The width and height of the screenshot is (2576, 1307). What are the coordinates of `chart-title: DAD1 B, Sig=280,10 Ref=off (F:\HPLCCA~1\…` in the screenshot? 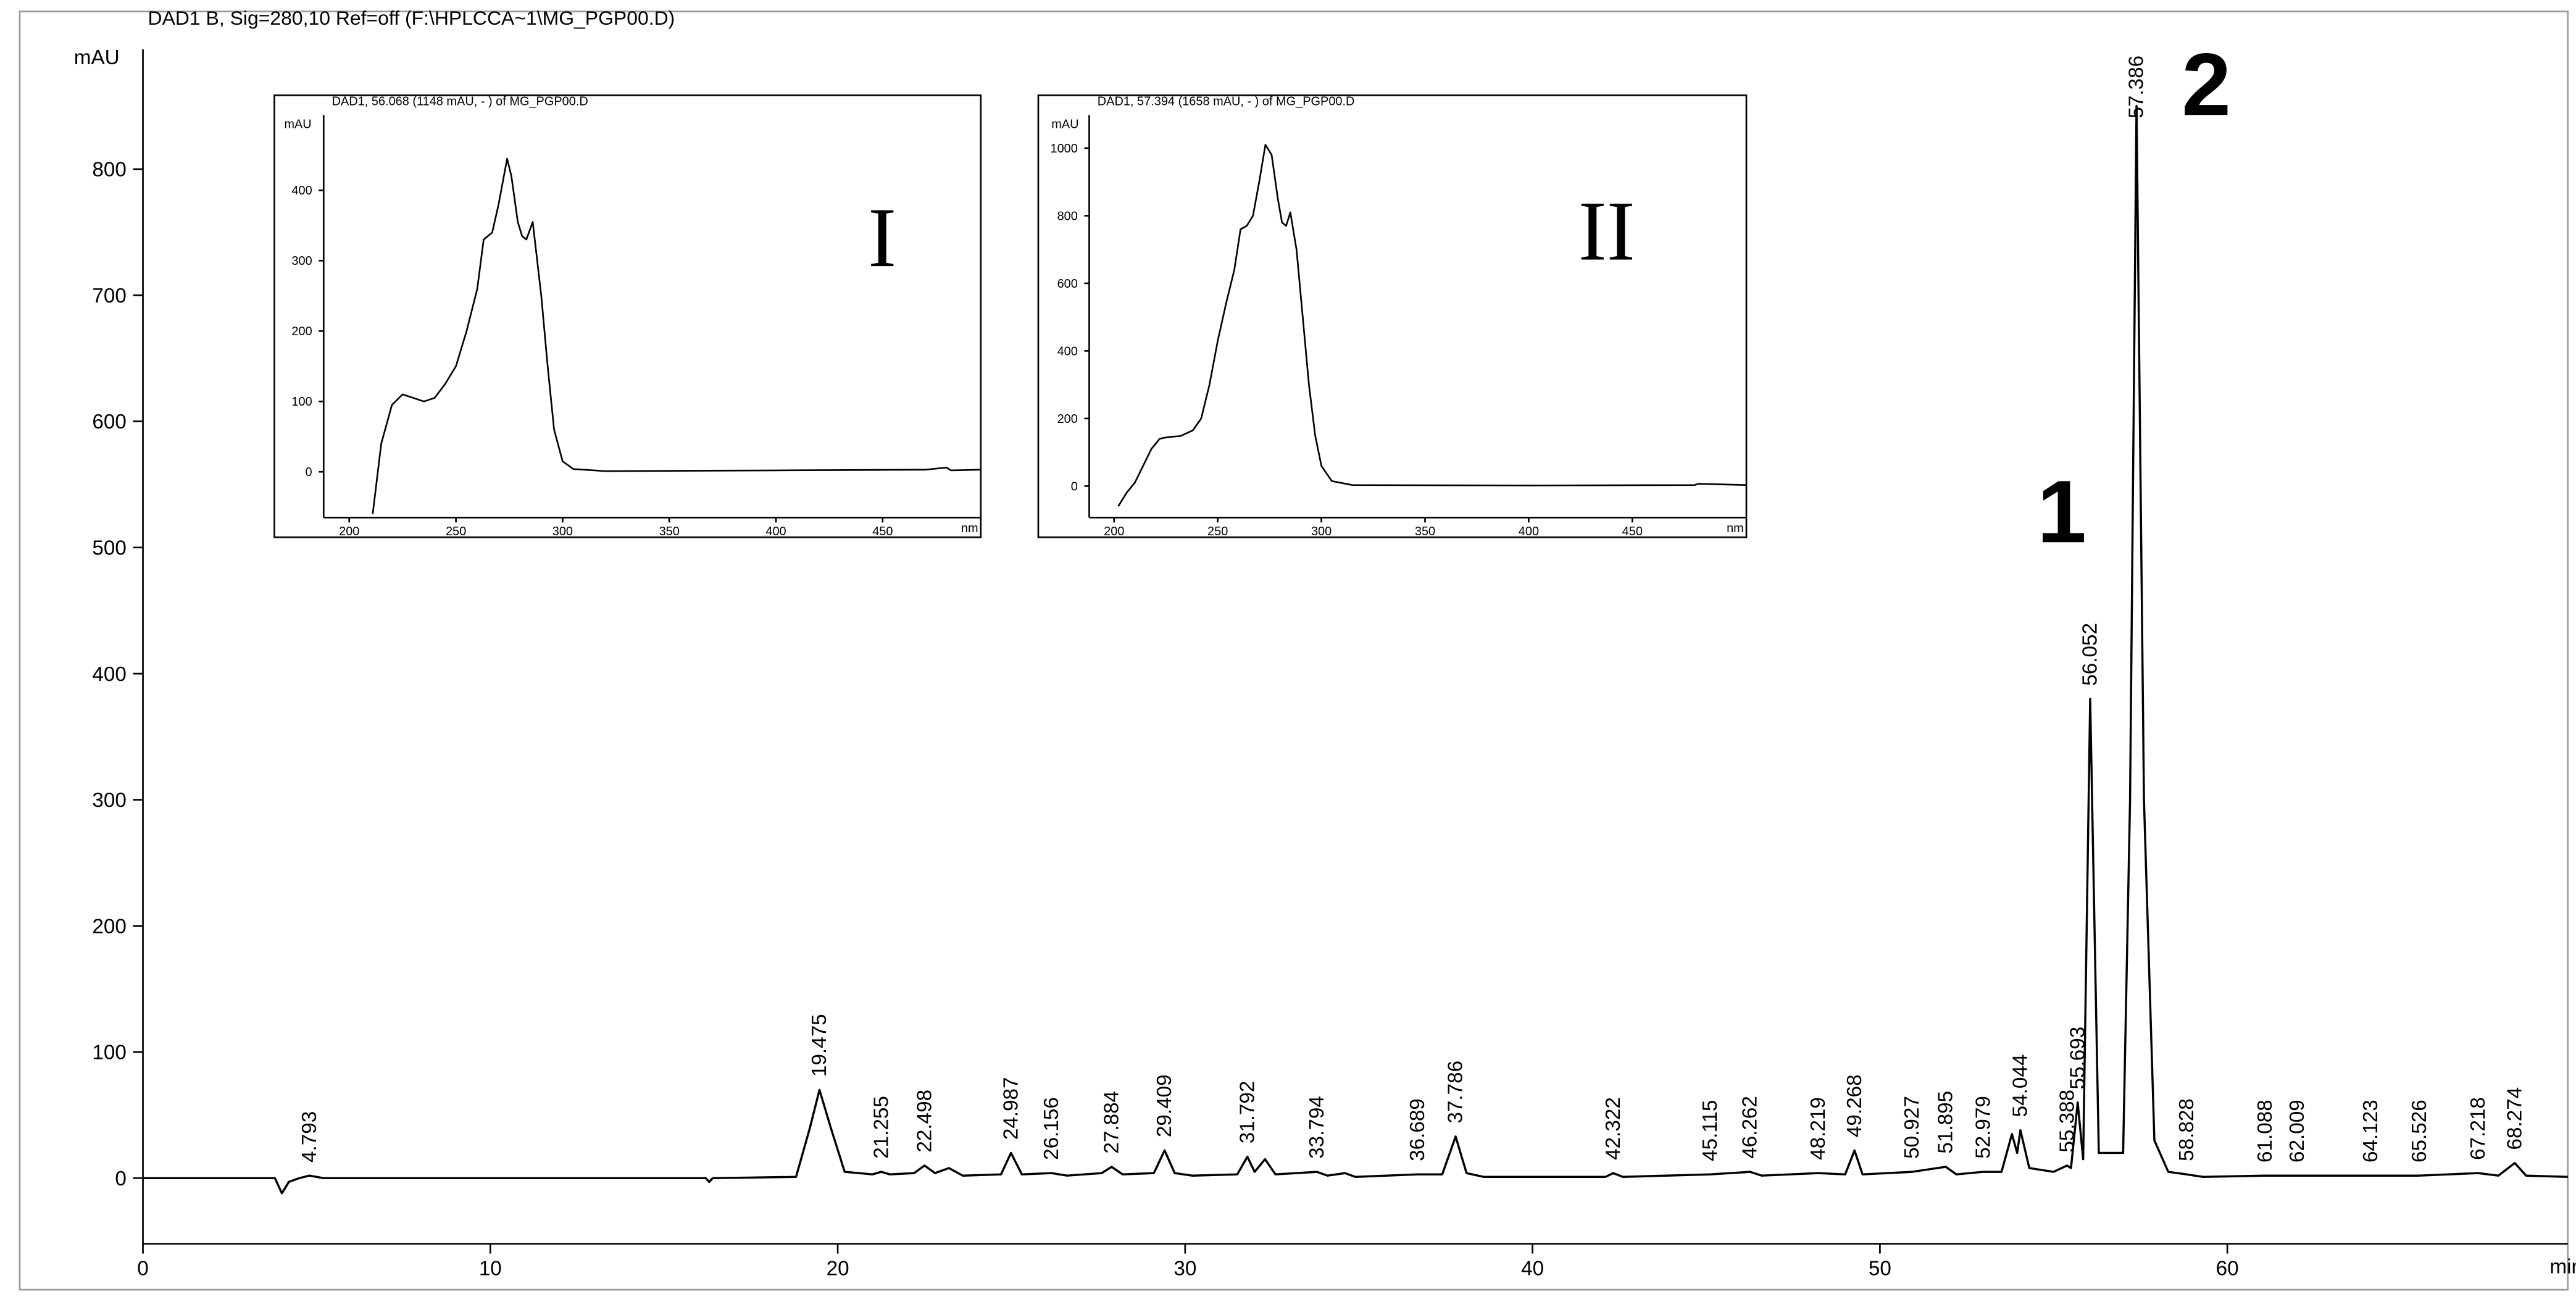 It's located at (411, 18).